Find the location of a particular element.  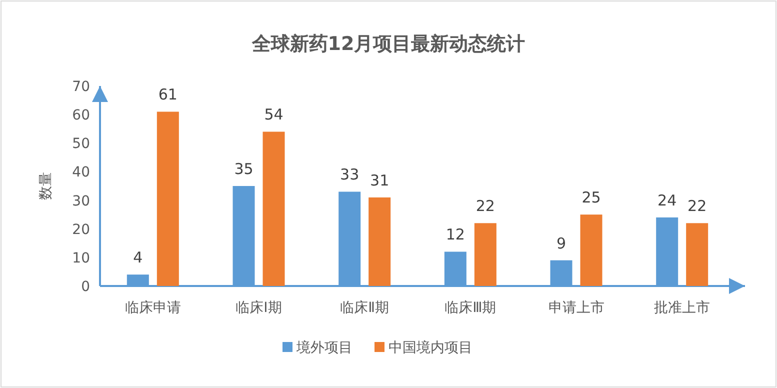

data-label: 4 is located at coordinates (138, 257).